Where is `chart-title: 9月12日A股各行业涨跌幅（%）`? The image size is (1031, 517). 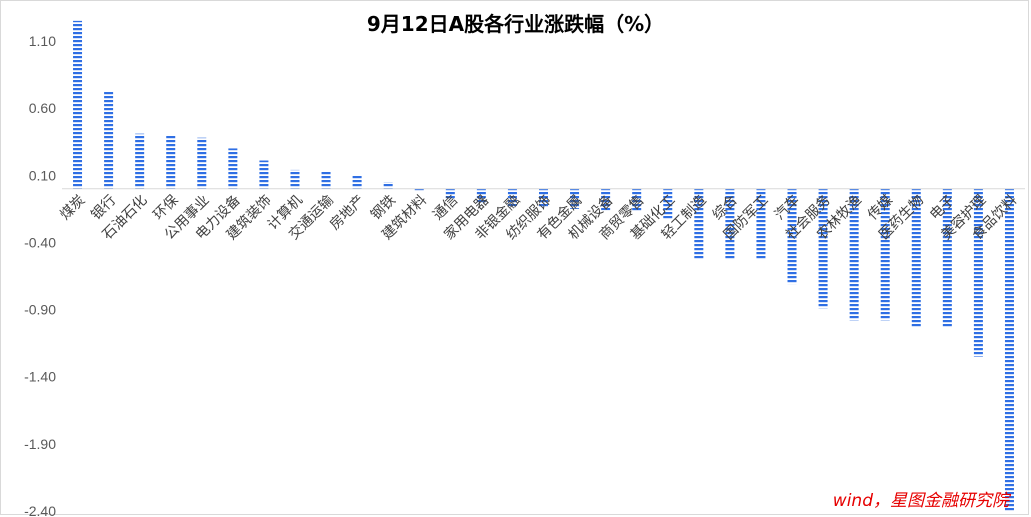
chart-title: 9月12日A股各行业涨跌幅（%） is located at coordinates (515, 24).